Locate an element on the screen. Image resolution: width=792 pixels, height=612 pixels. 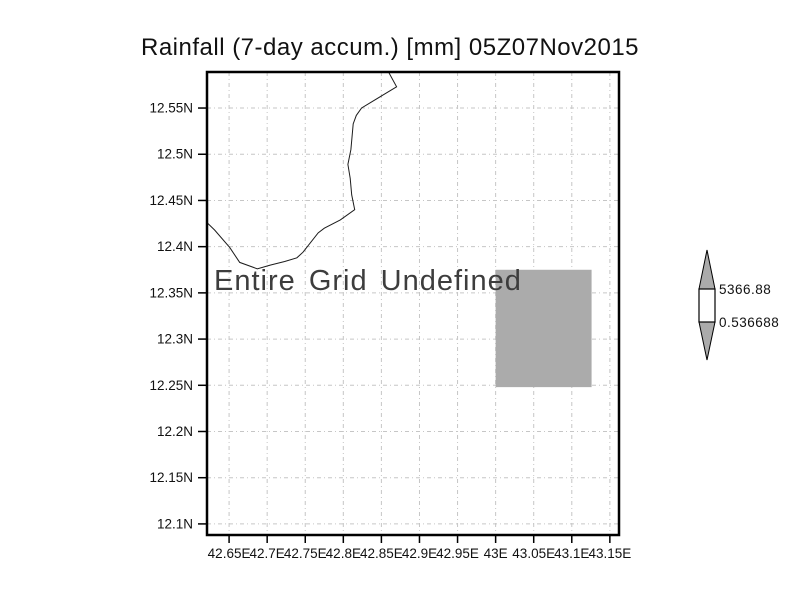
x-tick-label: 43.1E is located at coordinates (571, 553).